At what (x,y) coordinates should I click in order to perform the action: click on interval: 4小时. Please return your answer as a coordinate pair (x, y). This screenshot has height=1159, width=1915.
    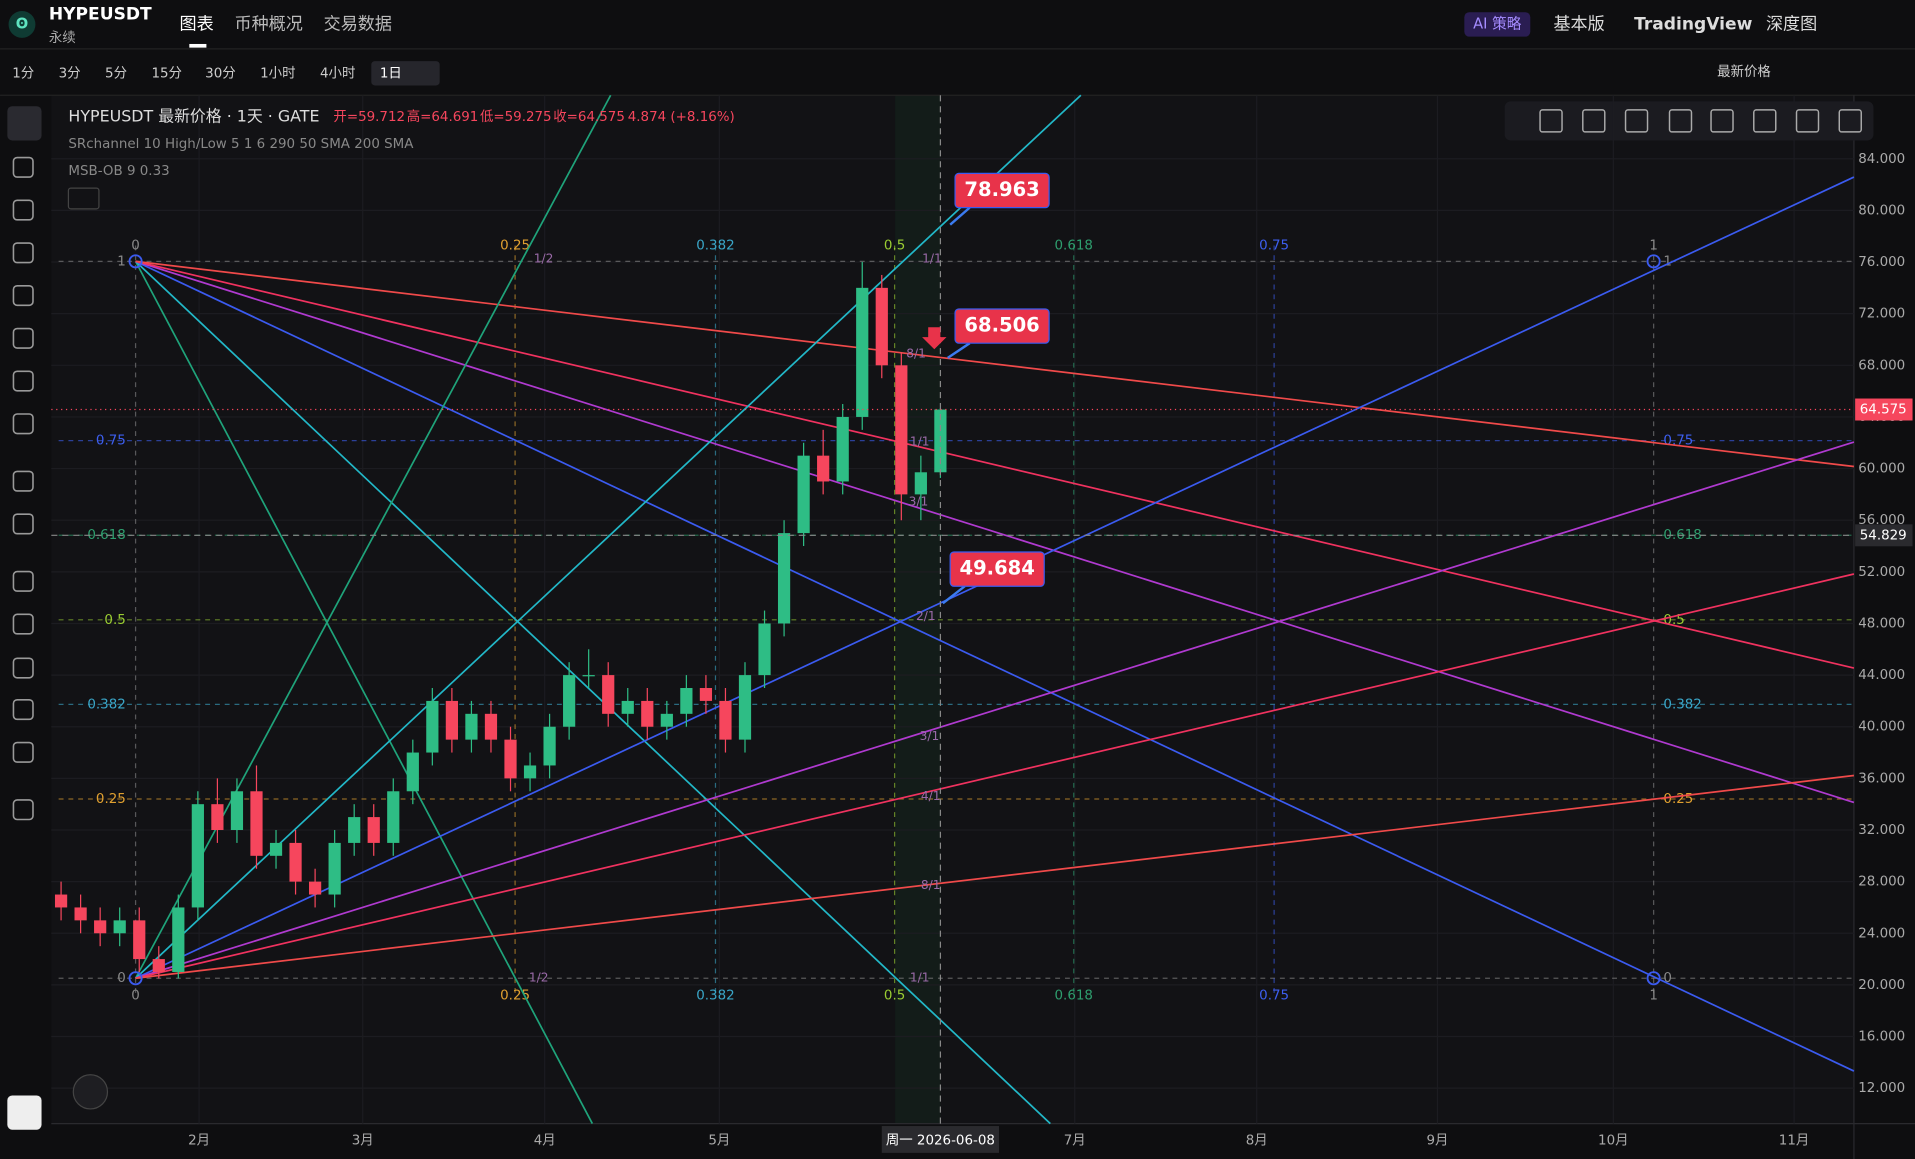
    Looking at the image, I should click on (337, 73).